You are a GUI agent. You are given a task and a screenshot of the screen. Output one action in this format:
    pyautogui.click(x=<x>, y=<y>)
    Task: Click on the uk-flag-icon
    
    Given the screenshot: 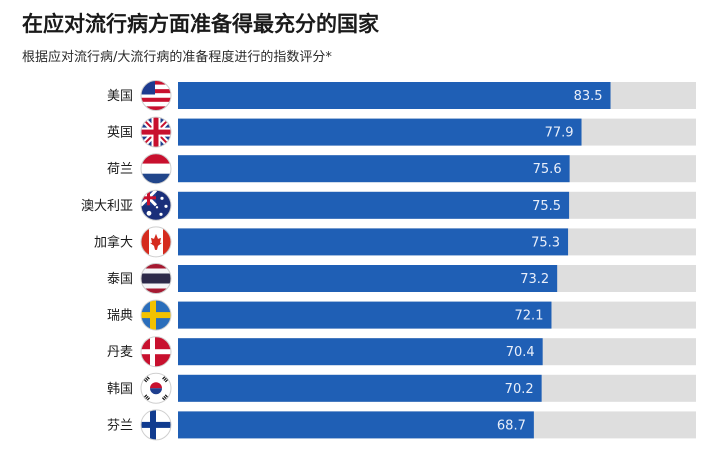 What is the action you would take?
    pyautogui.click(x=156, y=132)
    